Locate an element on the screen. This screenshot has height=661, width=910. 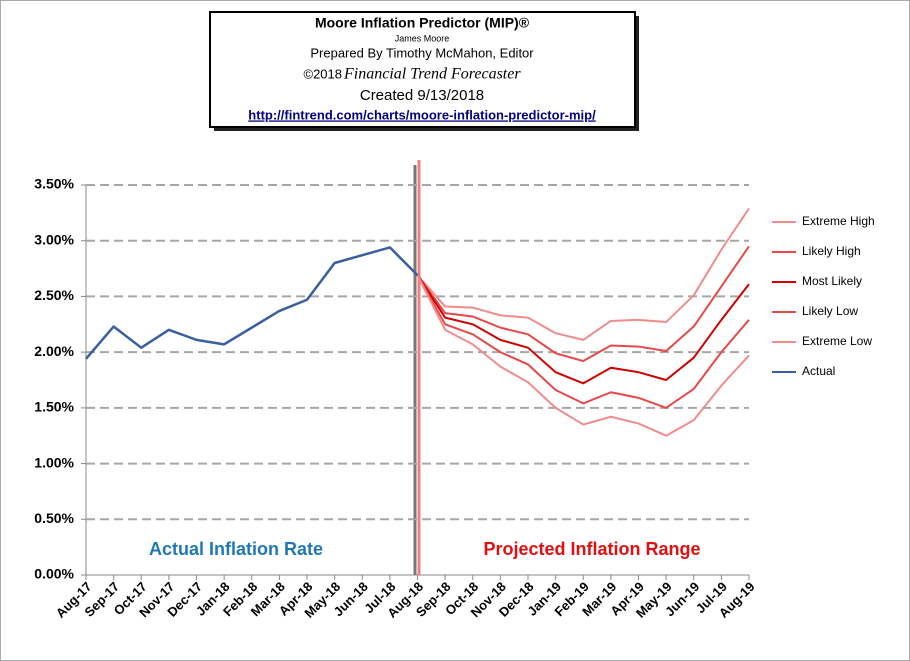
legend-label: Likely Low is located at coordinates (830, 311).